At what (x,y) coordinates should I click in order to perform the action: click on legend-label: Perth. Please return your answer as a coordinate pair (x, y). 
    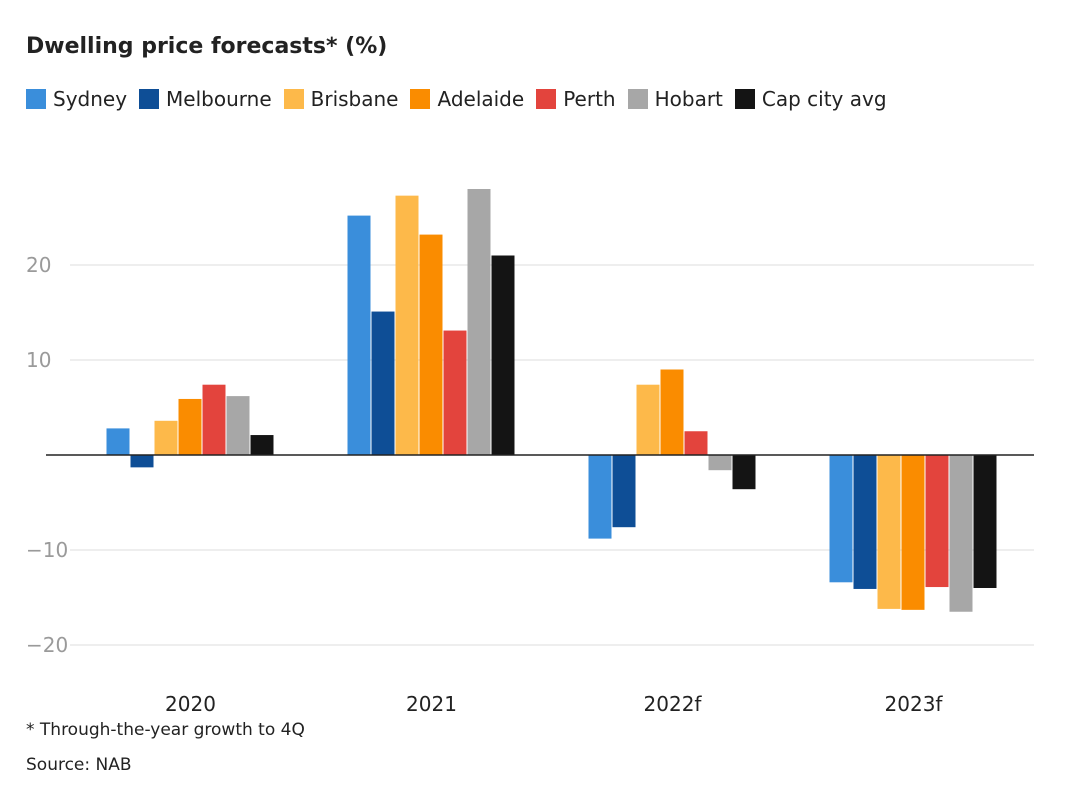
    Looking at the image, I should click on (589, 99).